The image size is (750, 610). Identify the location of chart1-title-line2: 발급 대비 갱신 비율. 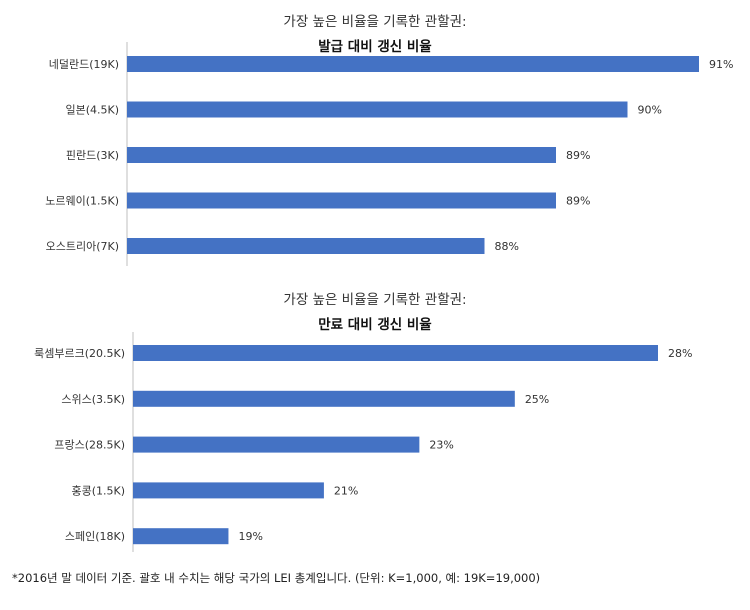
(375, 47).